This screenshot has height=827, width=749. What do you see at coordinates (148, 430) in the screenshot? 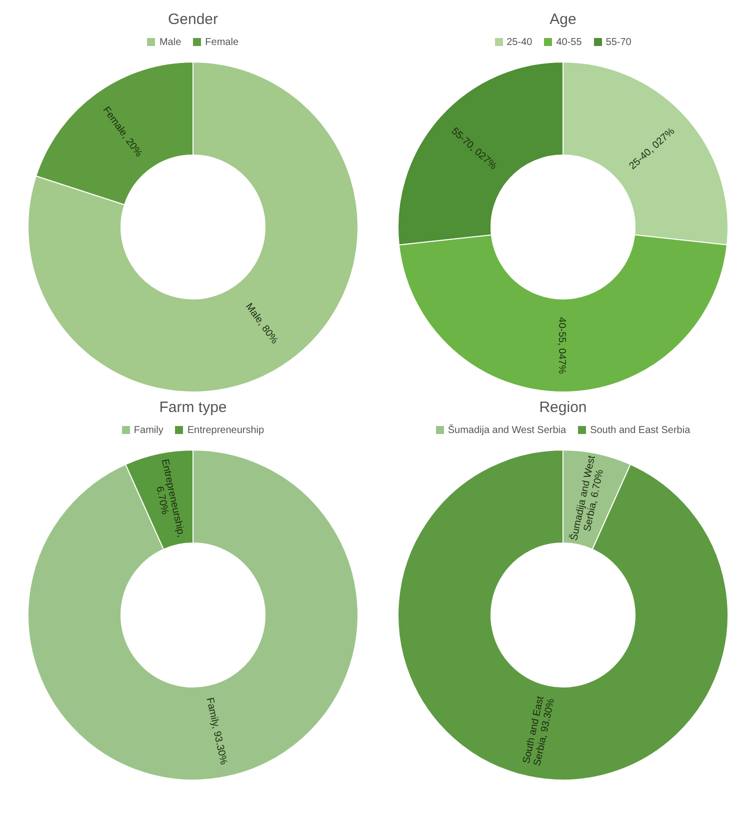
I see `legend-label: Family` at bounding box center [148, 430].